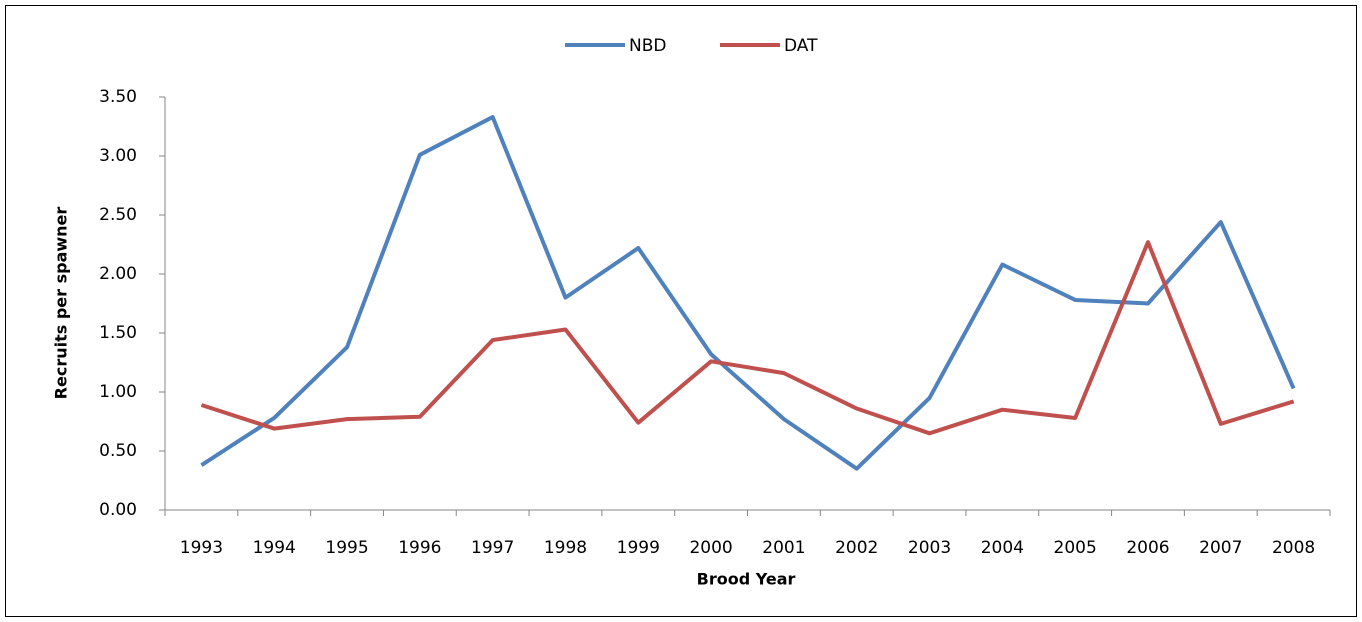  Describe the element at coordinates (201, 548) in the screenshot. I see `x-tick-label: 1993` at that location.